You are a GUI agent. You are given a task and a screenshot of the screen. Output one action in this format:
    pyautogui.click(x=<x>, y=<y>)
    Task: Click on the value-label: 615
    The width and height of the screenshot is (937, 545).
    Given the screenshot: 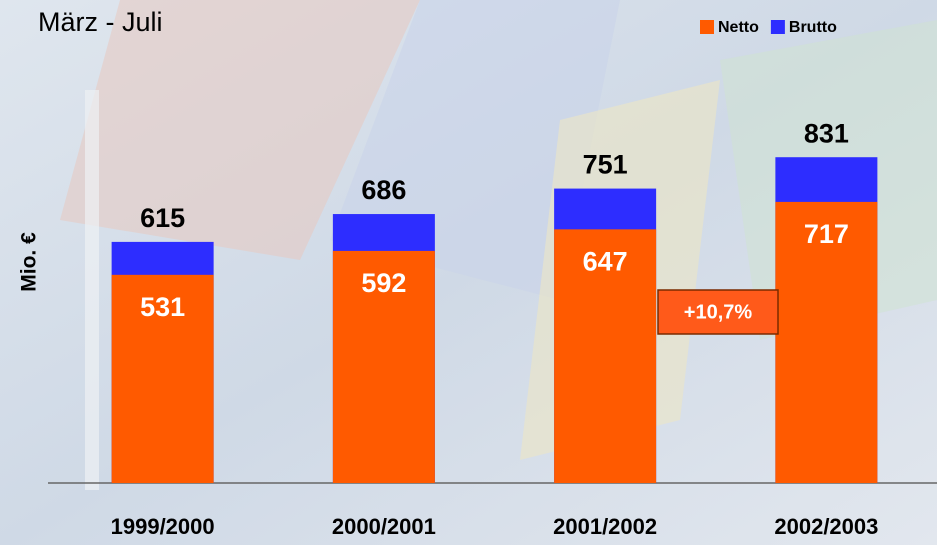 What is the action you would take?
    pyautogui.click(x=162, y=218)
    